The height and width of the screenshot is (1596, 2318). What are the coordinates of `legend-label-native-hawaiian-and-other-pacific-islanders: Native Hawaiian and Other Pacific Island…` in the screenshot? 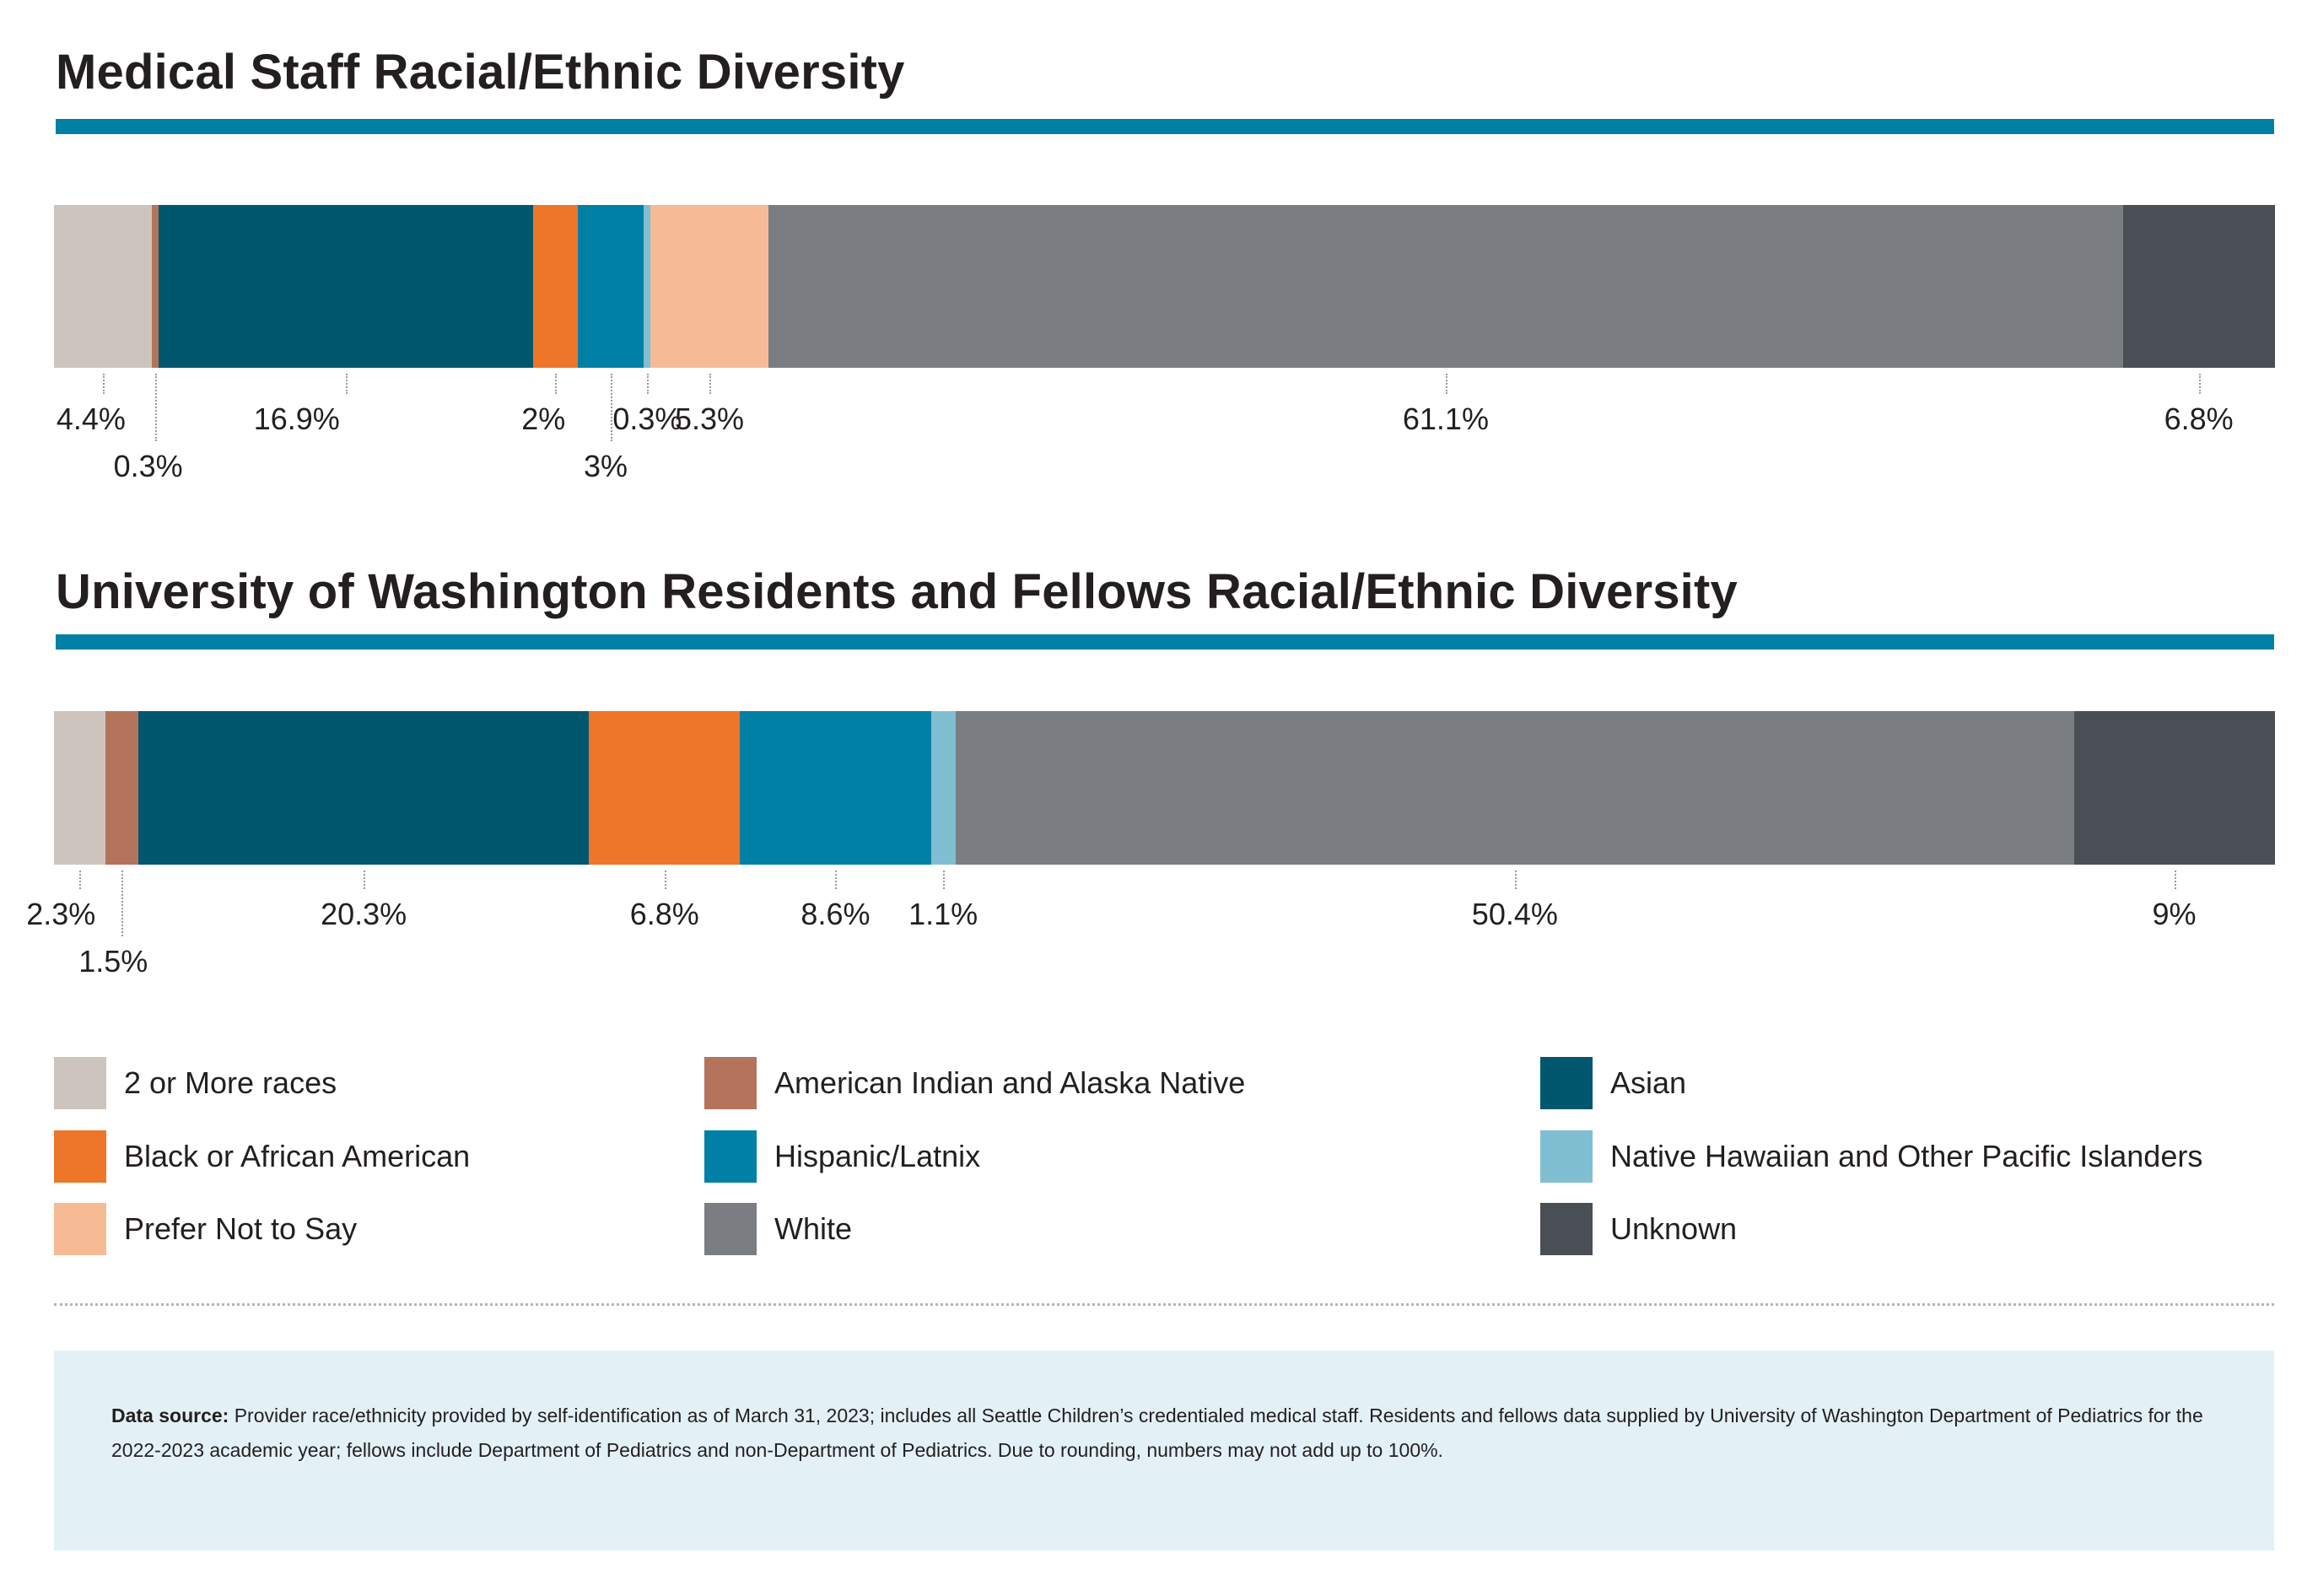 It's located at (1906, 1156).